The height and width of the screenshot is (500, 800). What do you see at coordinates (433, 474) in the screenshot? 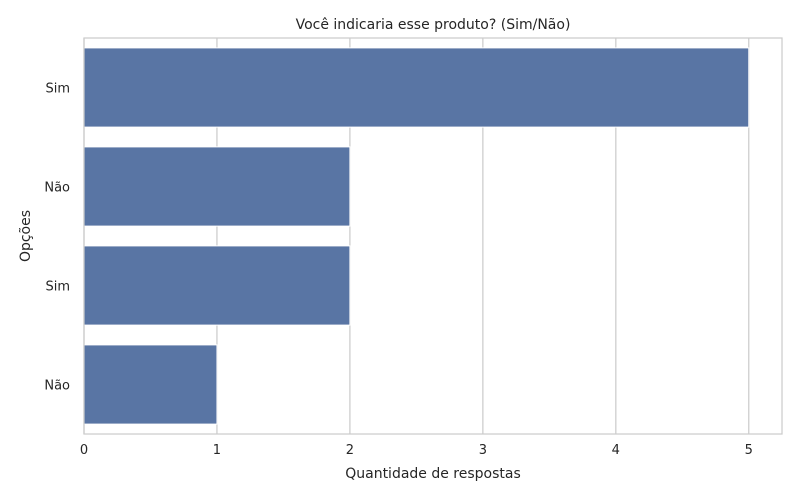
I see `x-axis-label: Quantidade de respostas` at bounding box center [433, 474].